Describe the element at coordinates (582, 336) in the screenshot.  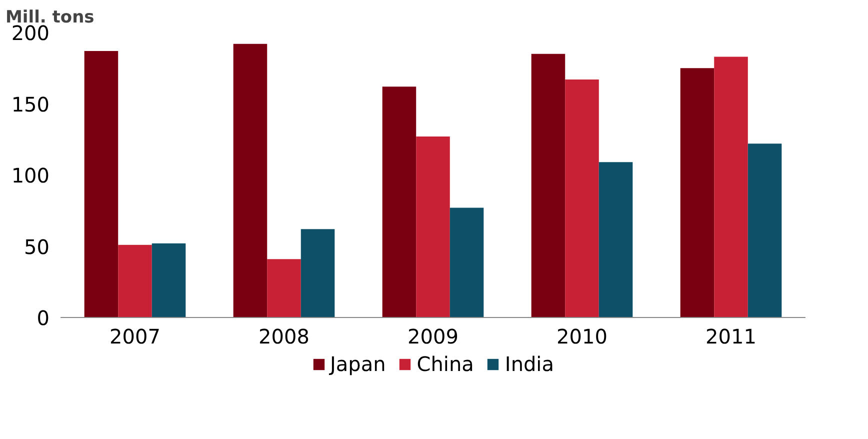
I see `x-tick-label: 2010` at that location.